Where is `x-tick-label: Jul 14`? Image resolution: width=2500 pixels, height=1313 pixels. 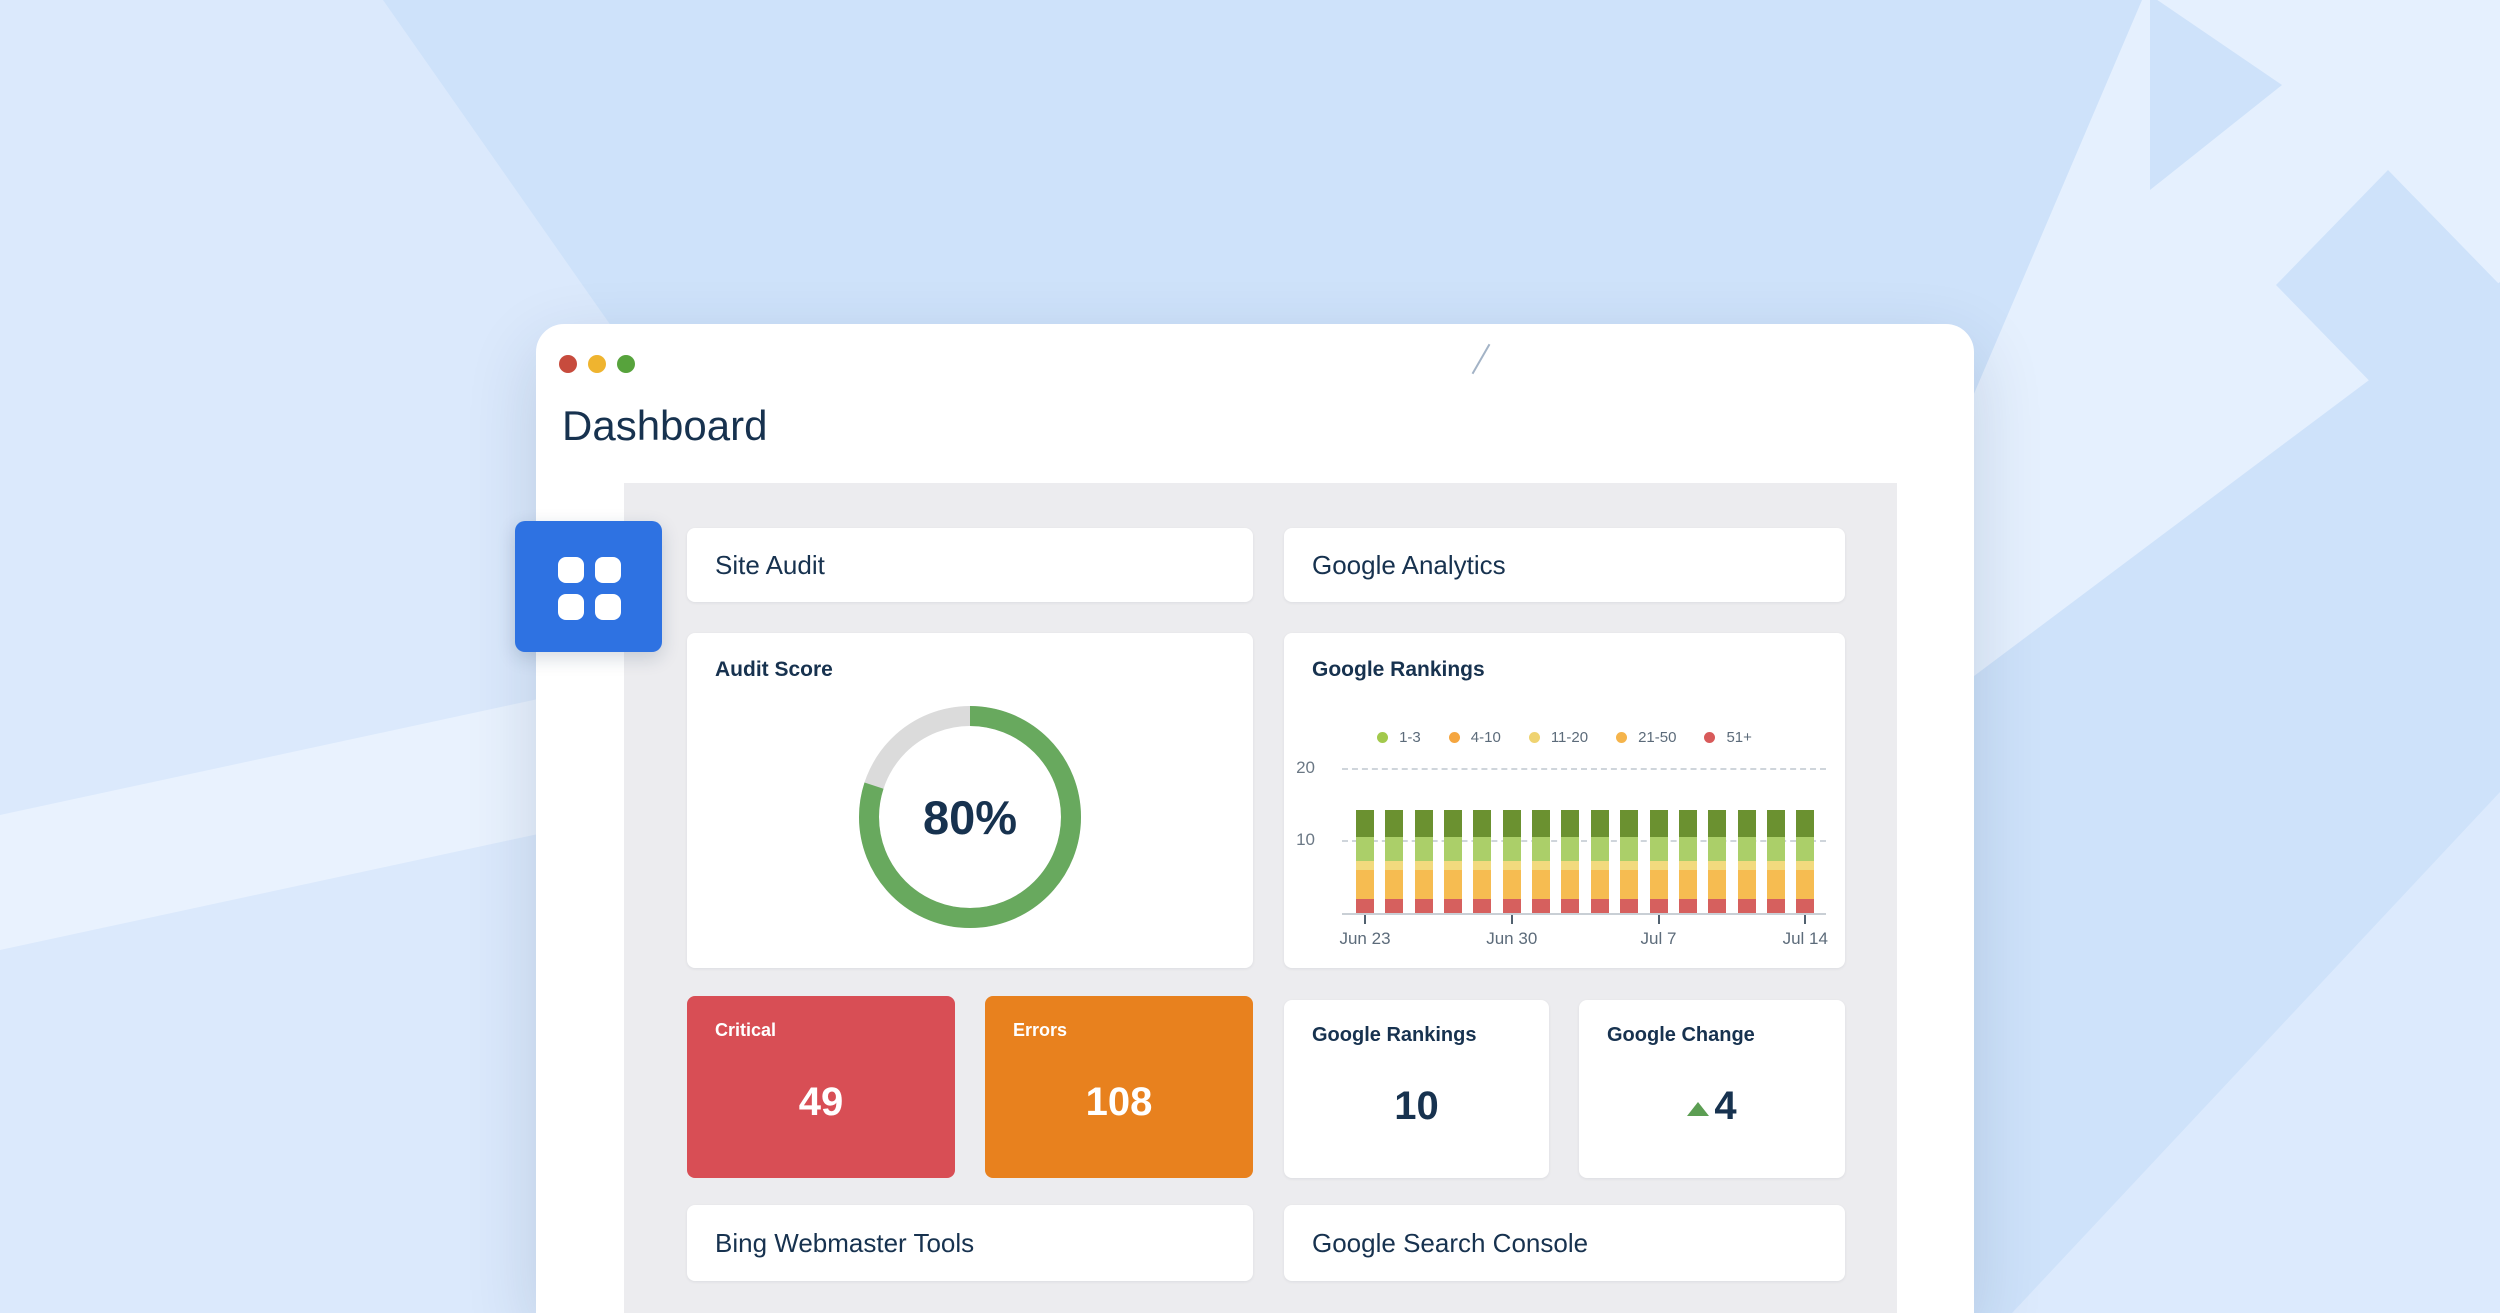 x-tick-label: Jul 14 is located at coordinates (1805, 938).